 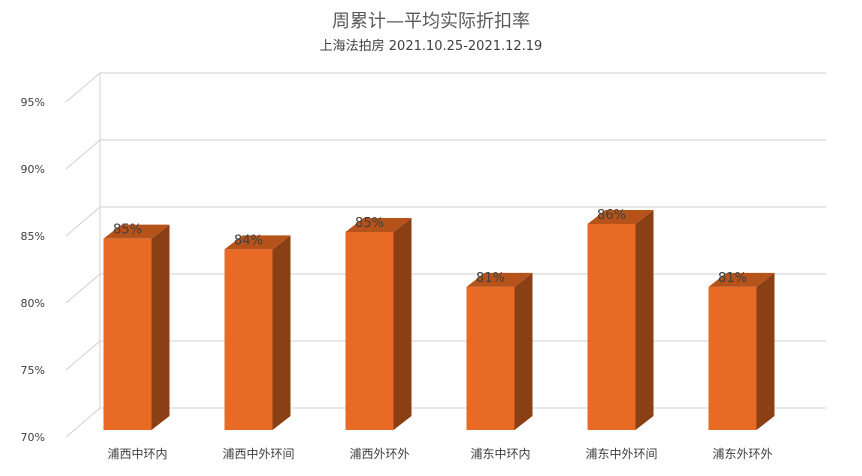 What do you see at coordinates (439, 453) in the screenshot?
I see `x-axis-categories: 浦西中环内 浦西中外环间 浦西外环外 浦东中环内 浦东中外环间 浦东外环外` at bounding box center [439, 453].